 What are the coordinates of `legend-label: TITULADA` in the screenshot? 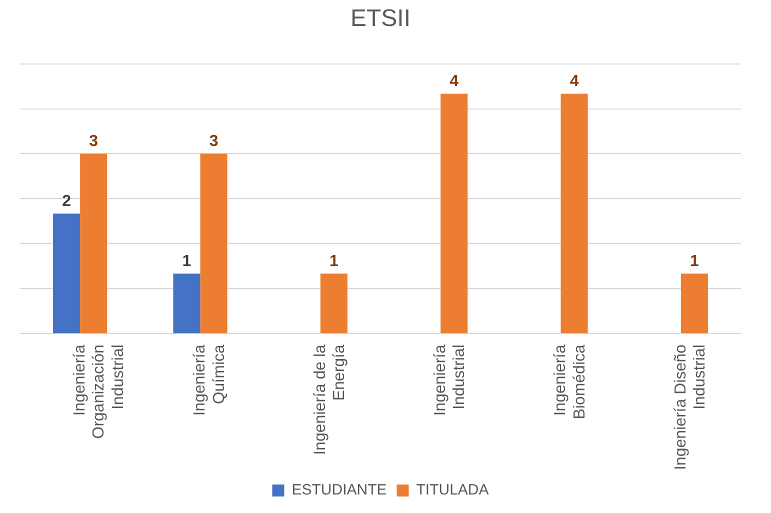 It's located at (452, 490).